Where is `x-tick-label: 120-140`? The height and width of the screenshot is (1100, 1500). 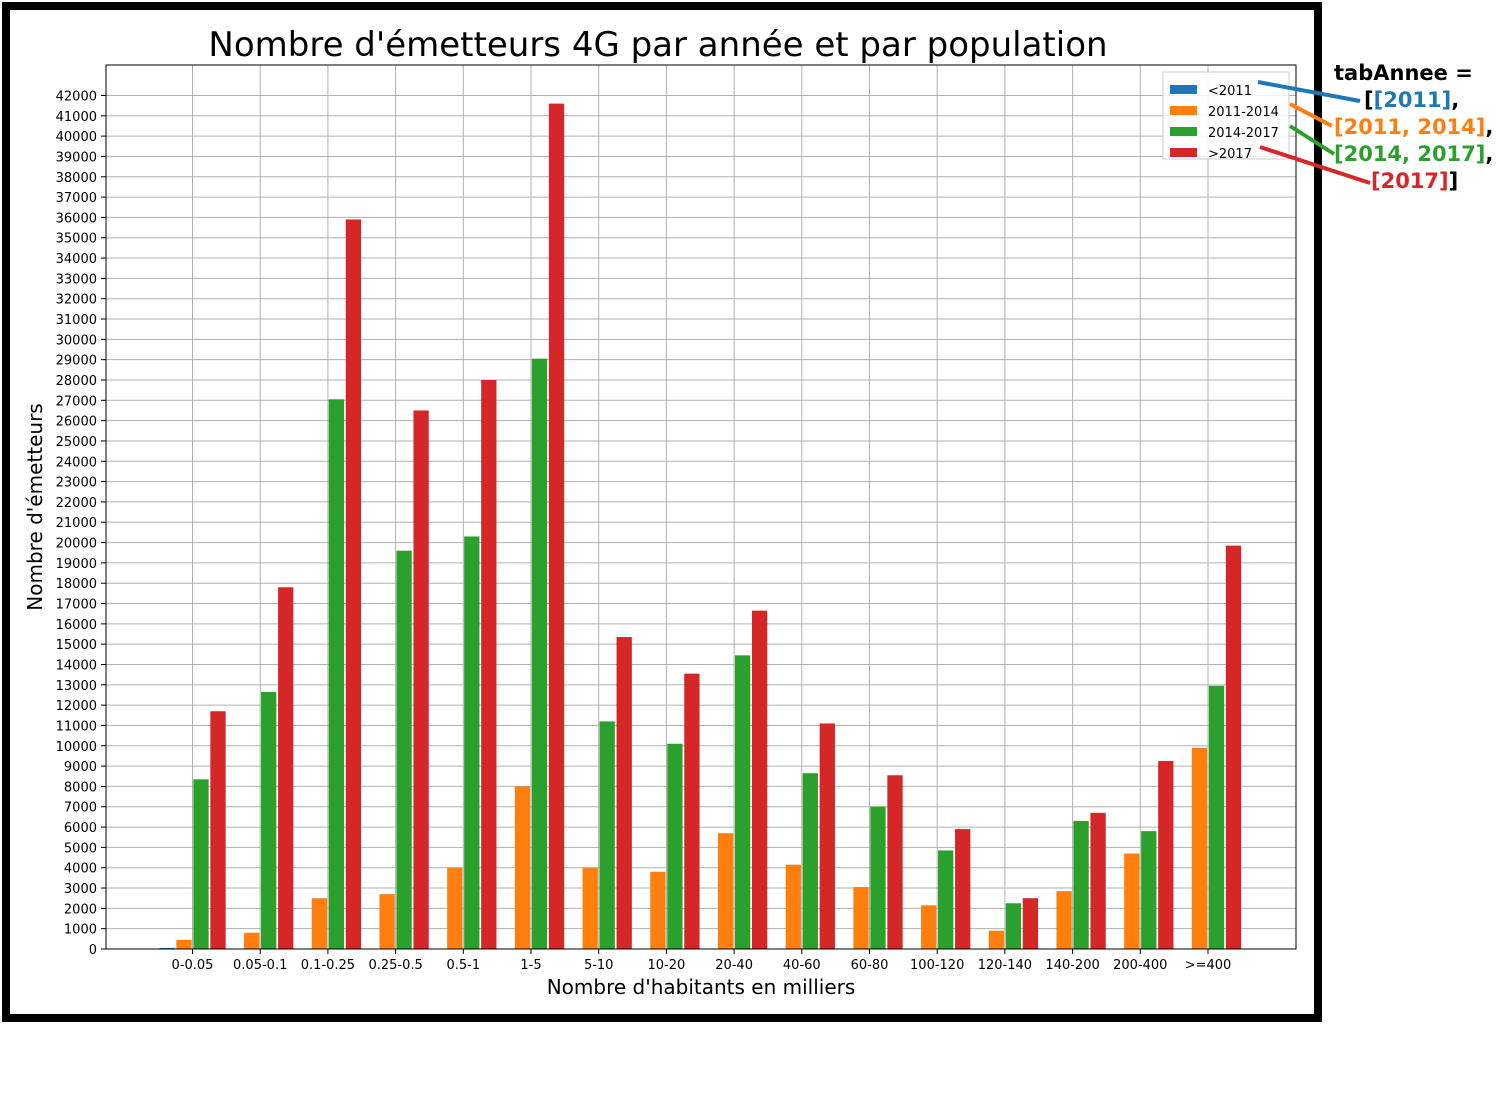
x-tick-label: 120-140 is located at coordinates (1005, 965).